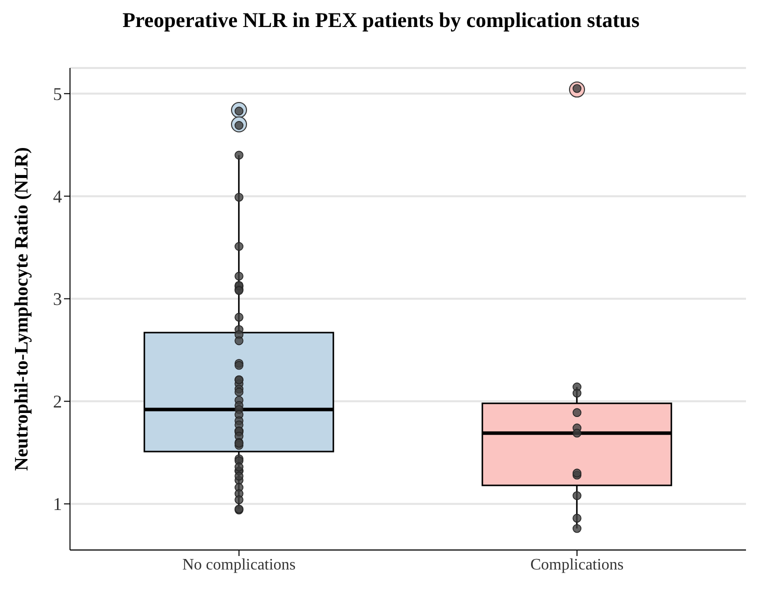 The image size is (762, 602). I want to click on x-tick-label: No complications, so click(239, 565).